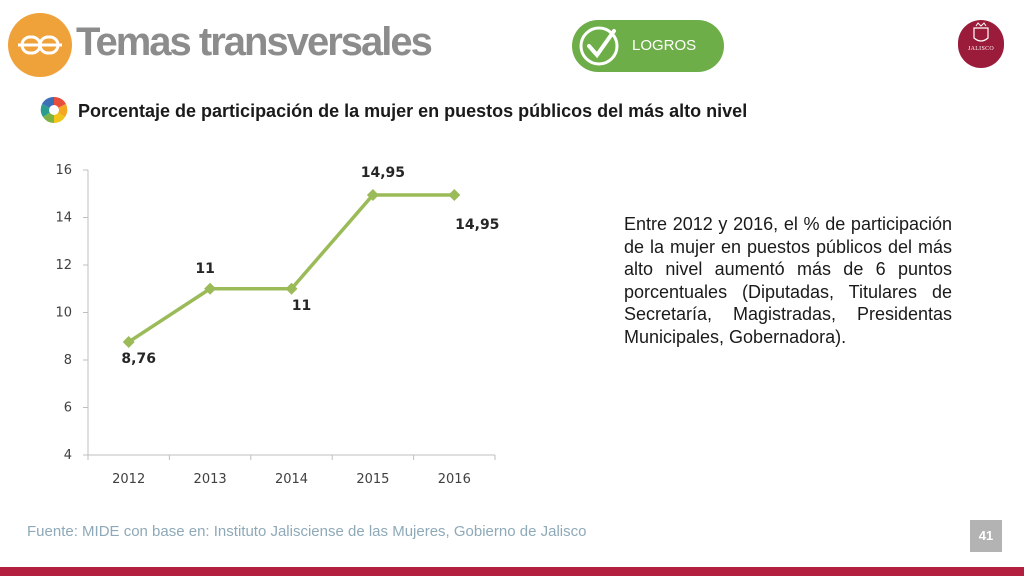 The height and width of the screenshot is (576, 1024). I want to click on data-label: 8,76, so click(138, 359).